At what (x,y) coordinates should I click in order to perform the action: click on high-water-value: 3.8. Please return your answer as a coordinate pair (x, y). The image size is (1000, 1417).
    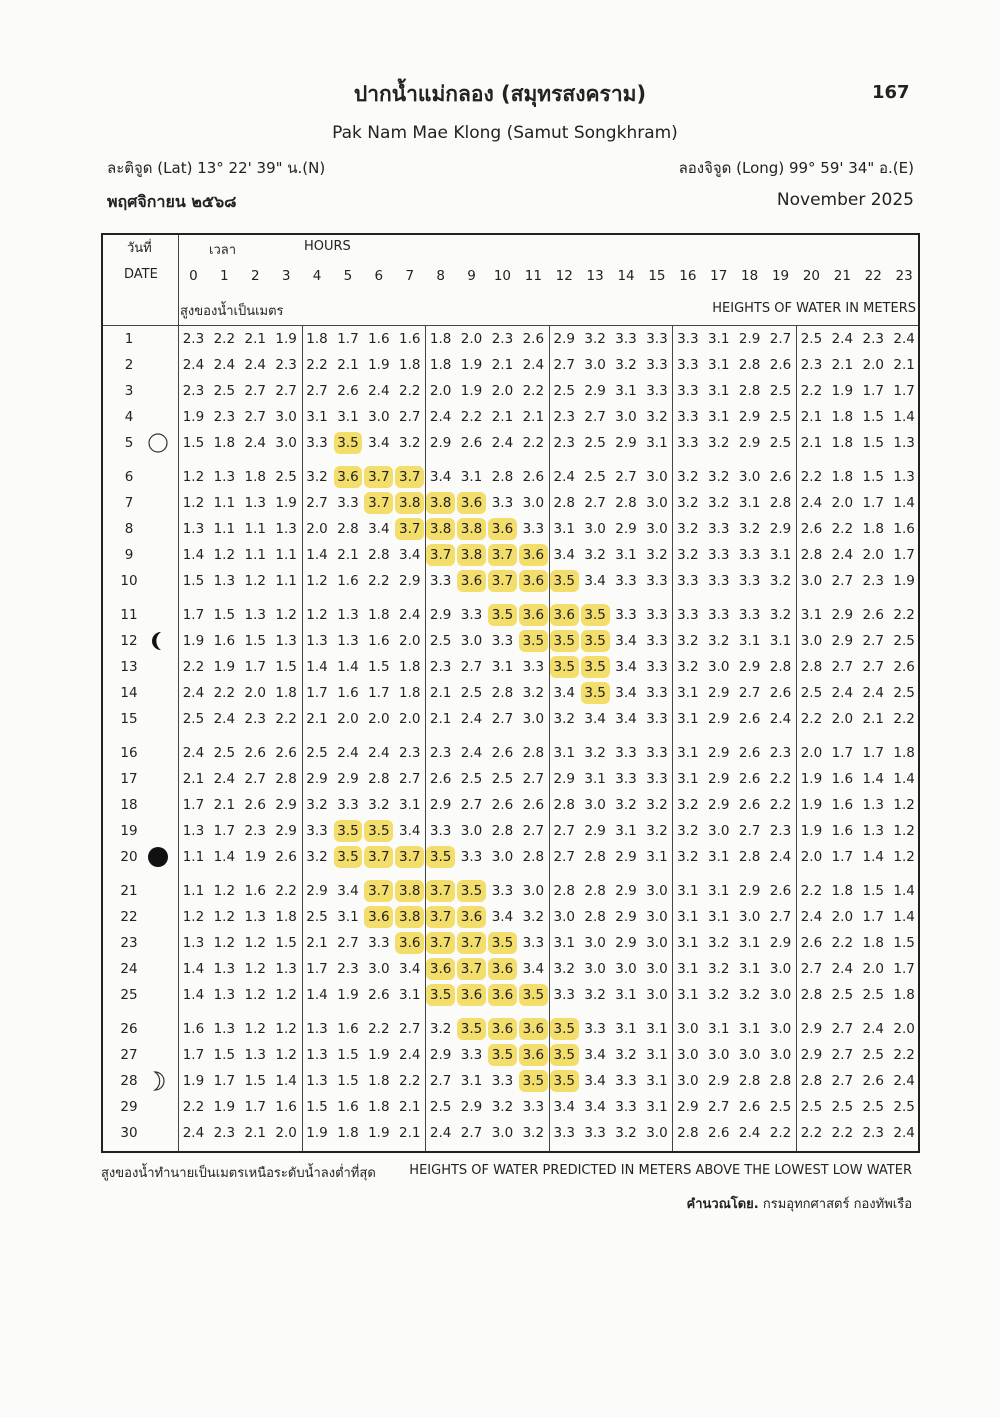
    Looking at the image, I should click on (471, 555).